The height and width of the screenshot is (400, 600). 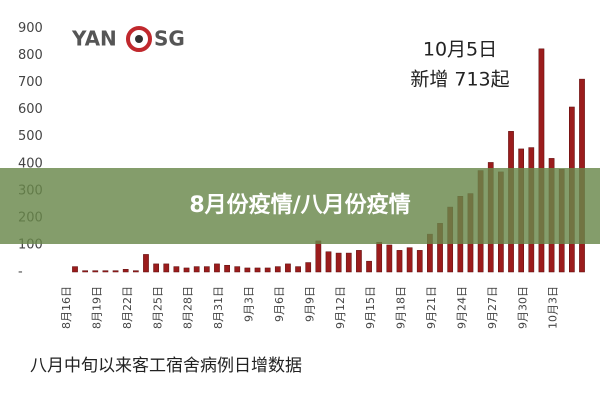 I want to click on x-tick-label: 9月27日, so click(x=492, y=307).